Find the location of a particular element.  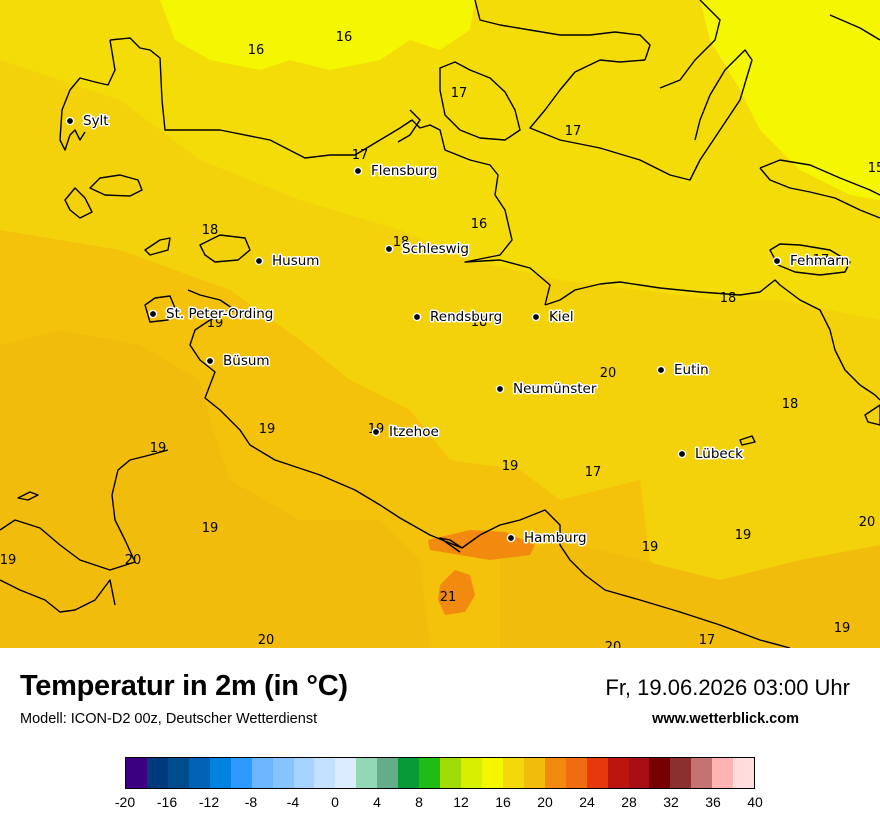

legend-tick-label: 0 is located at coordinates (335, 802).